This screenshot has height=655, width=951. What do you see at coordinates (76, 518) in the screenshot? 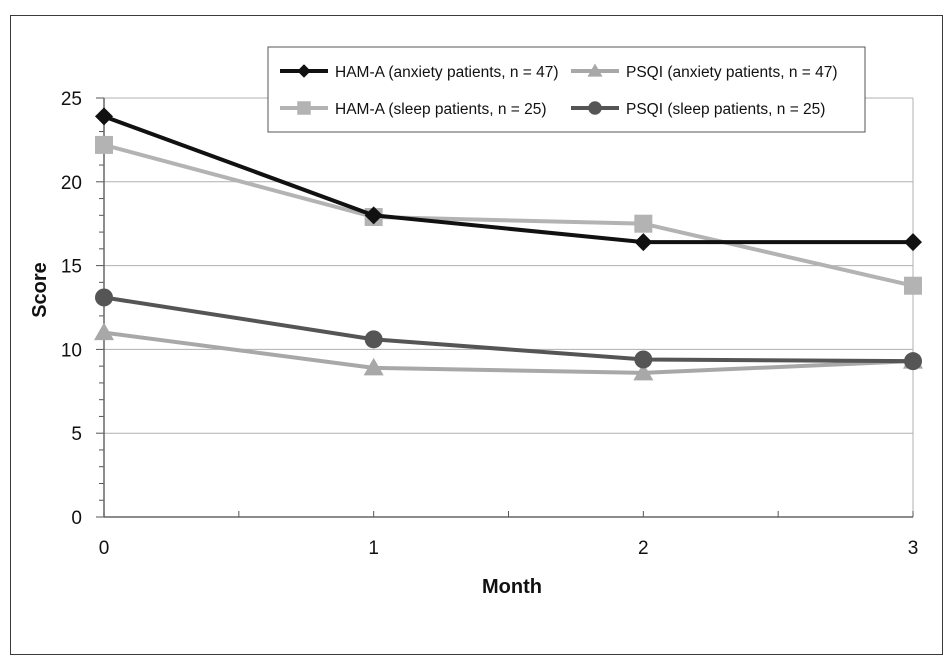
I see `y-tick-label: 0` at bounding box center [76, 518].